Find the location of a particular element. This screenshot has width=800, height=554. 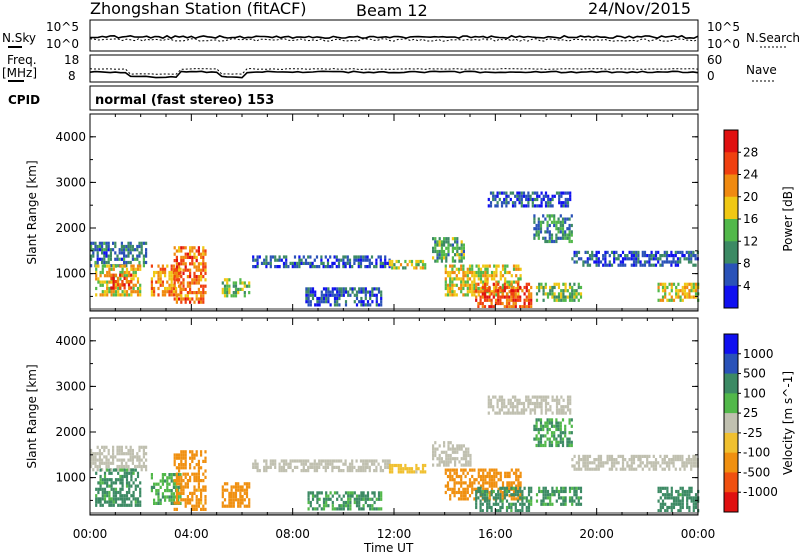

x-tick-label: 16:00 is located at coordinates (495, 534).